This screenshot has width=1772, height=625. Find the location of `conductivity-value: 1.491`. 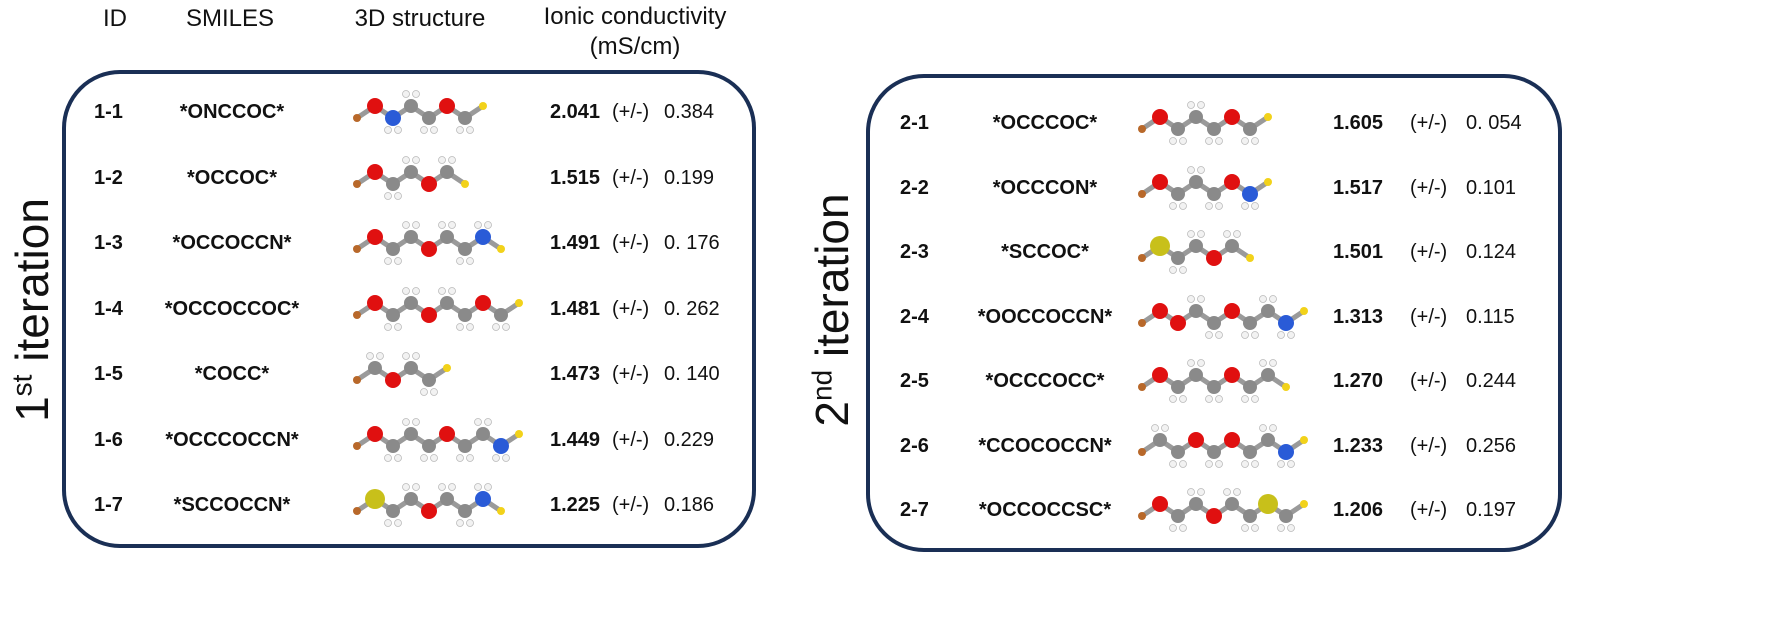

conductivity-value: 1.491 is located at coordinates (575, 243).